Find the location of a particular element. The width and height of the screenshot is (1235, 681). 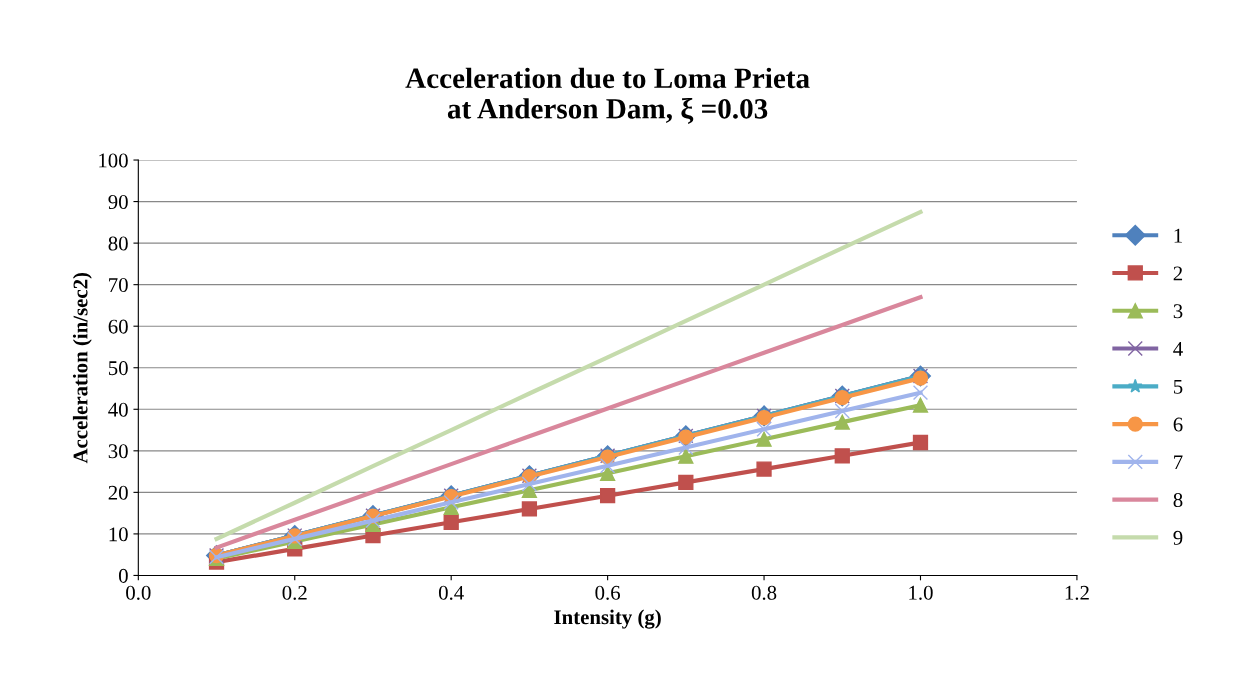

legend-label: 7 is located at coordinates (1178, 462).